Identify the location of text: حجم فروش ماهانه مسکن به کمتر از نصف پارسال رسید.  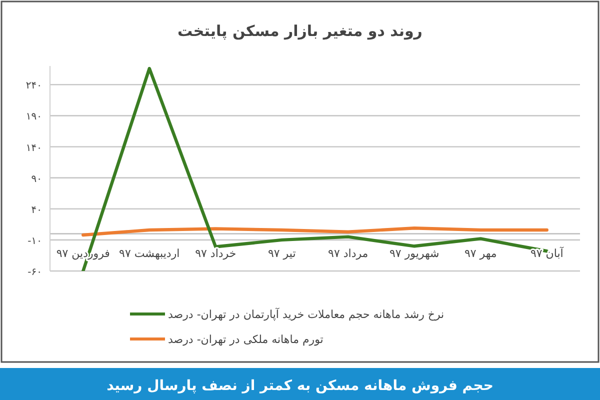
(300, 386).